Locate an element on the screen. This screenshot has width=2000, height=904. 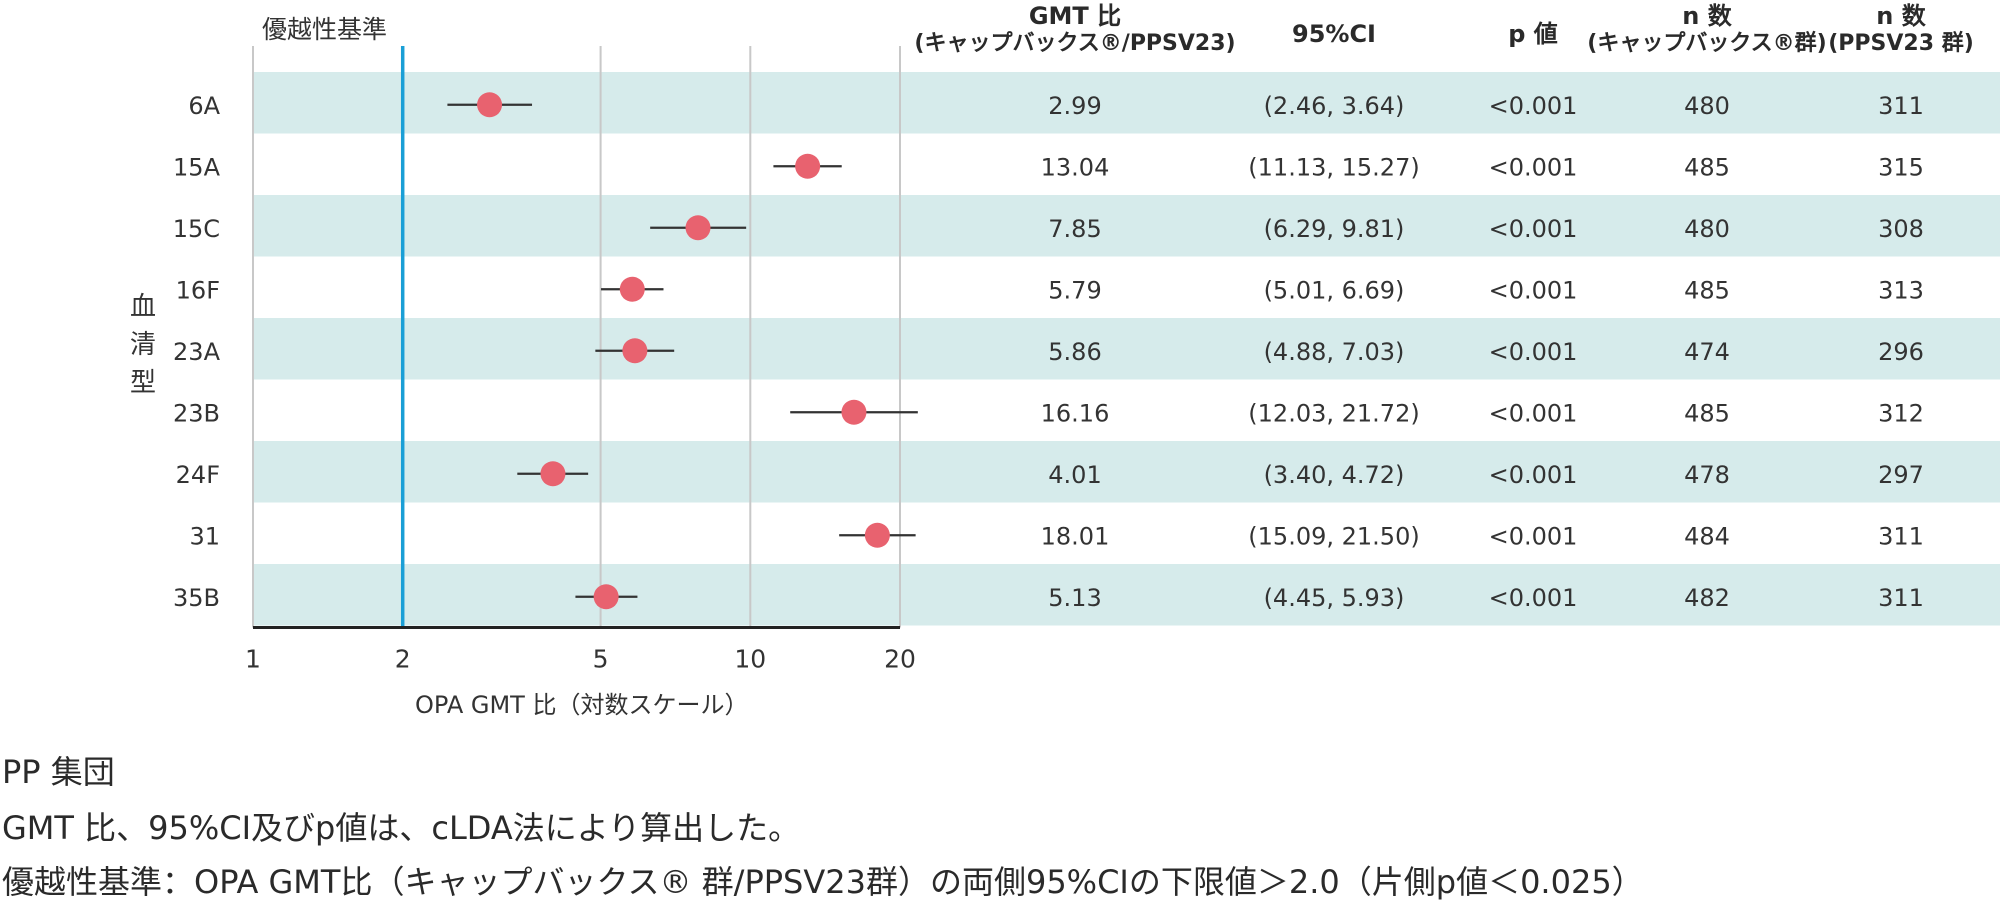
n-ppsv-value: 313 is located at coordinates (1901, 290).